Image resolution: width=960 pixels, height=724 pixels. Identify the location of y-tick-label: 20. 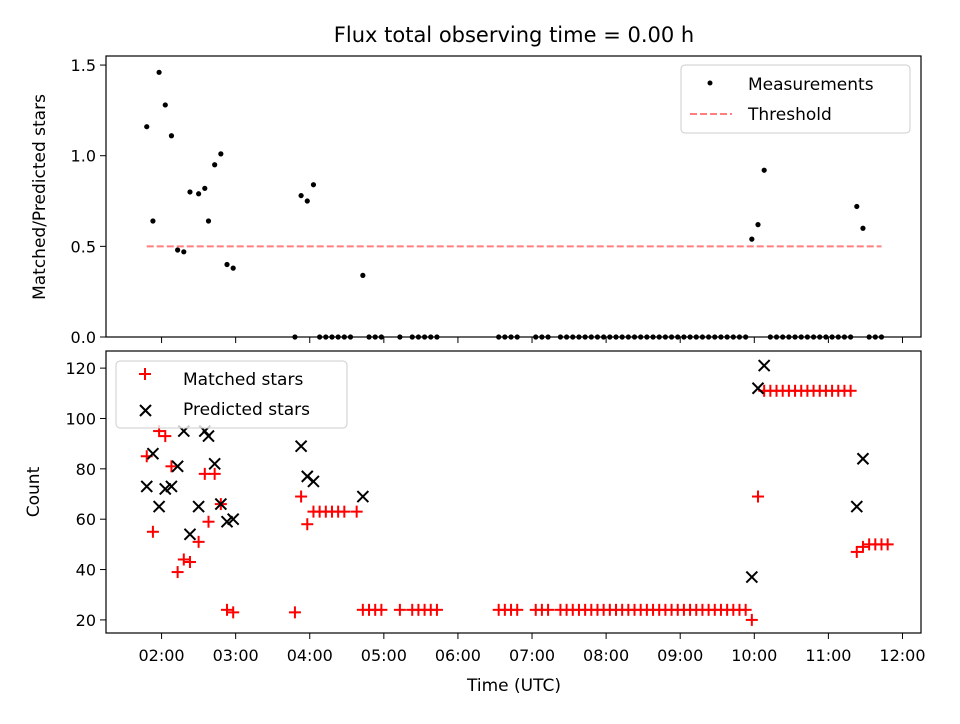
(86, 620).